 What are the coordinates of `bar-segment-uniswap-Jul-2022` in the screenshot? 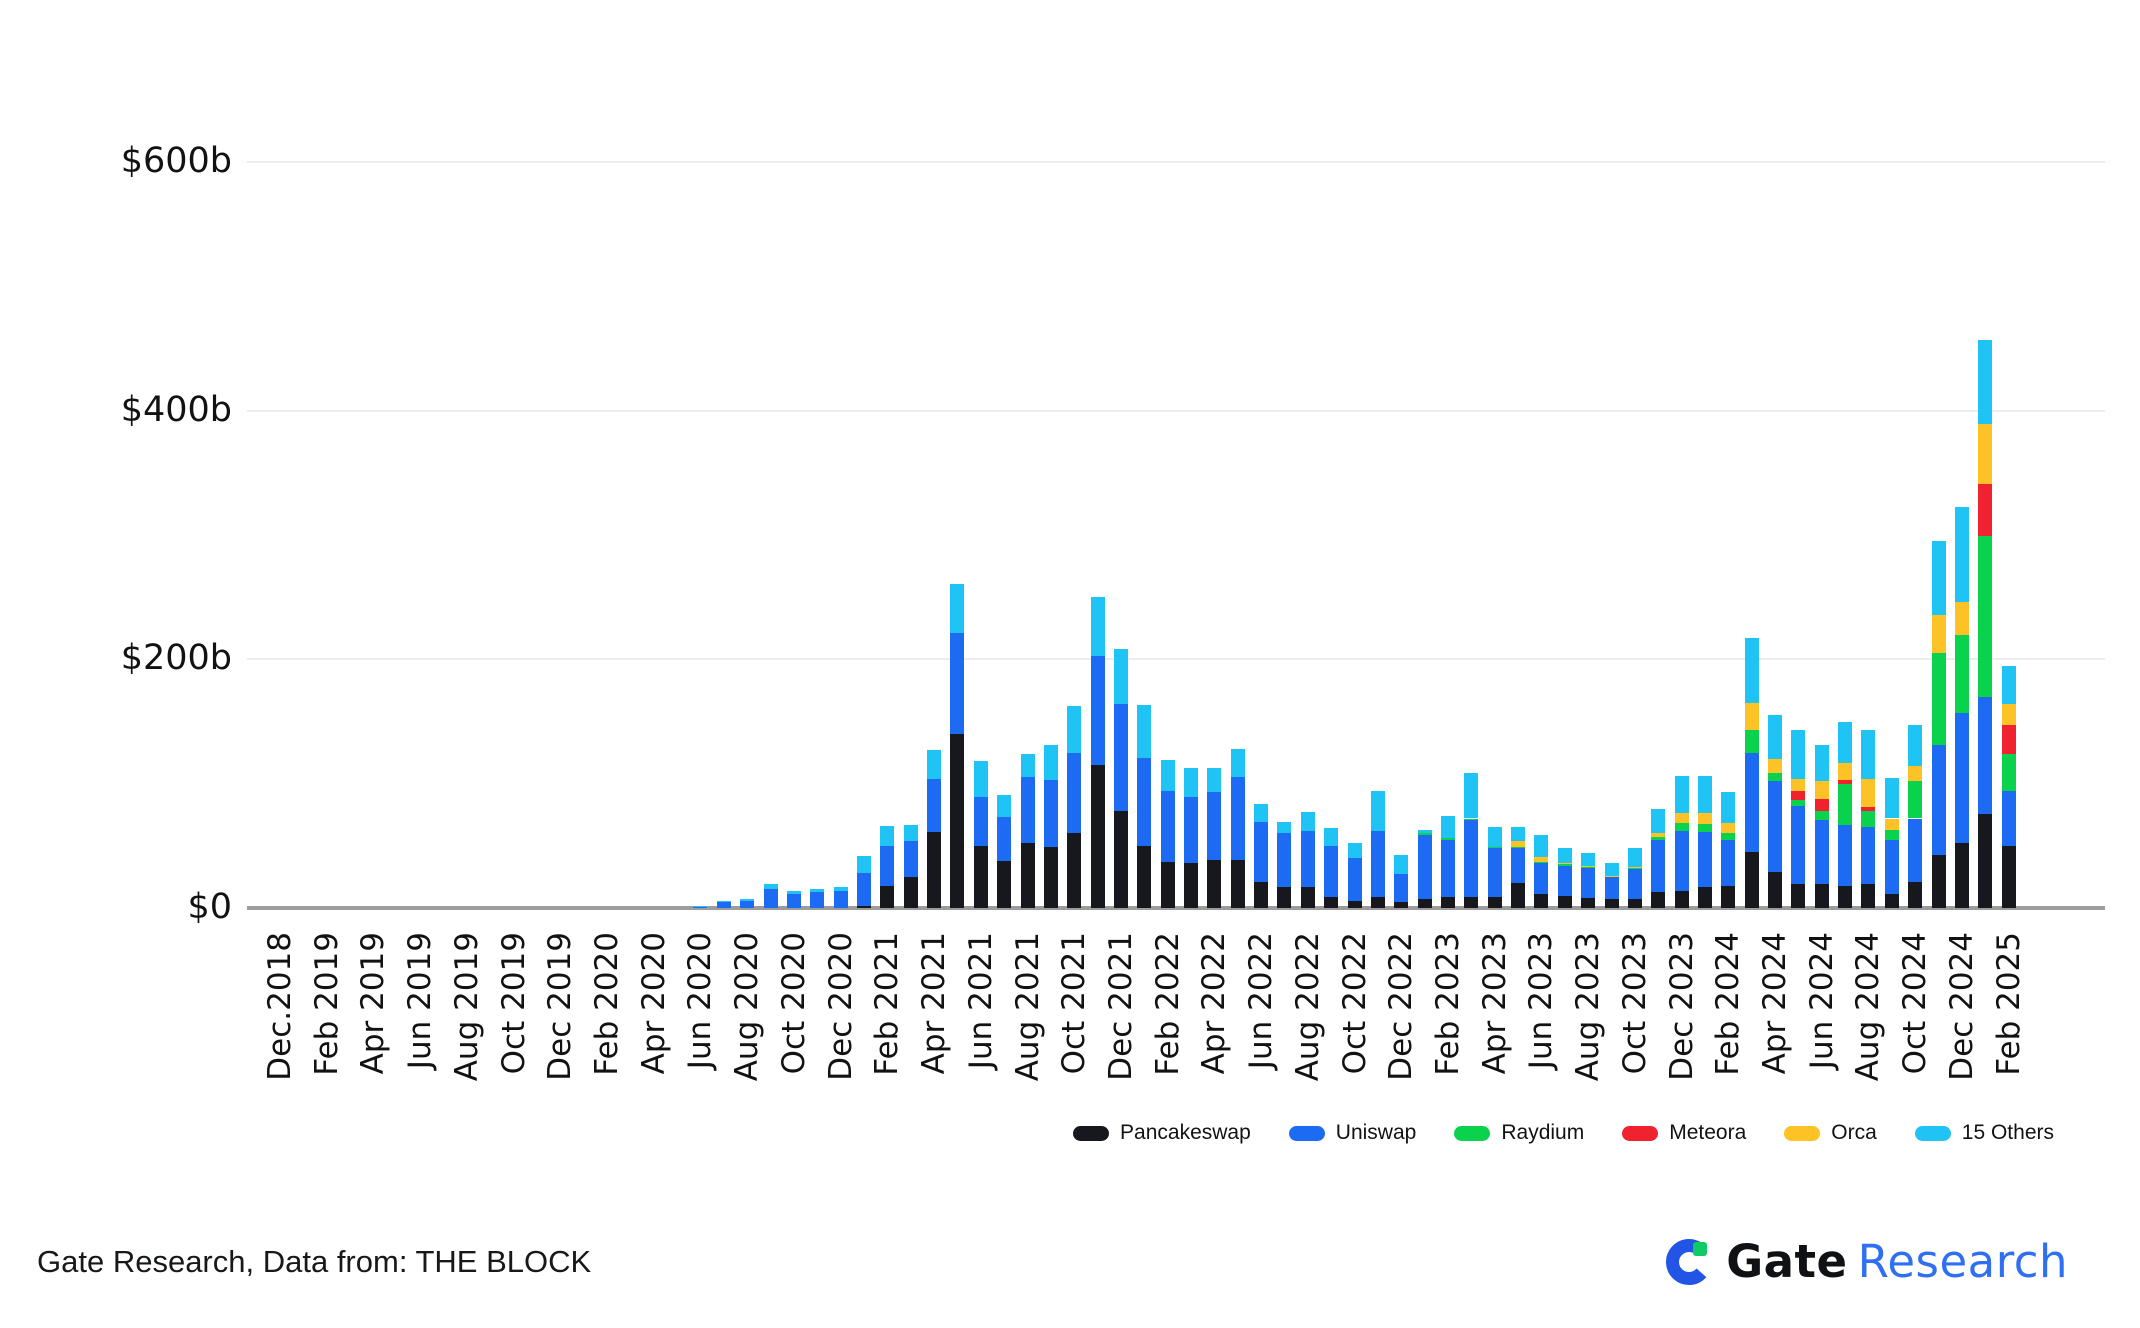 It's located at (1284, 860).